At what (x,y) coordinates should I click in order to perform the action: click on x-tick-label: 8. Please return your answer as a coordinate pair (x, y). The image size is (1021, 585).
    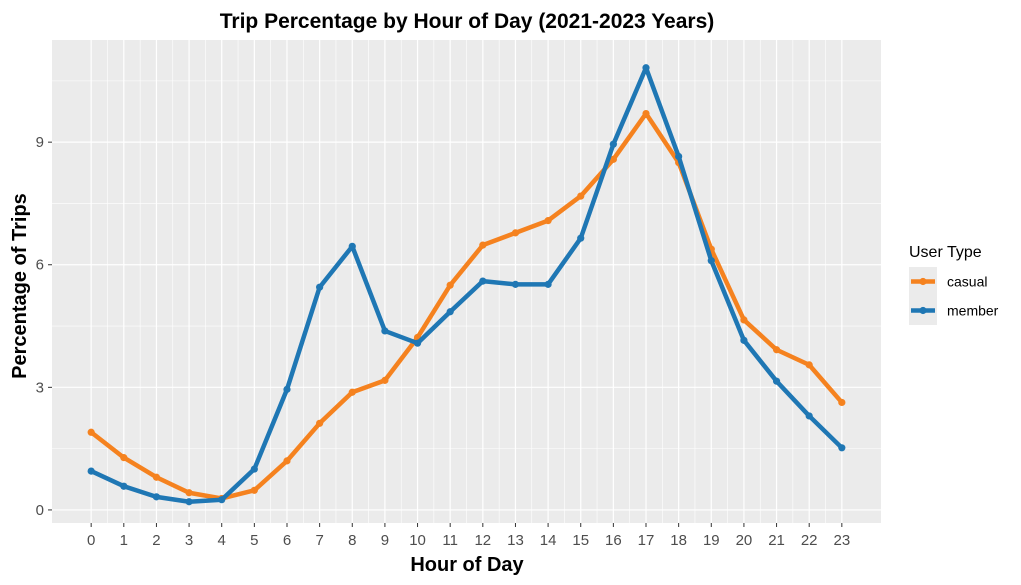
    Looking at the image, I should click on (352, 540).